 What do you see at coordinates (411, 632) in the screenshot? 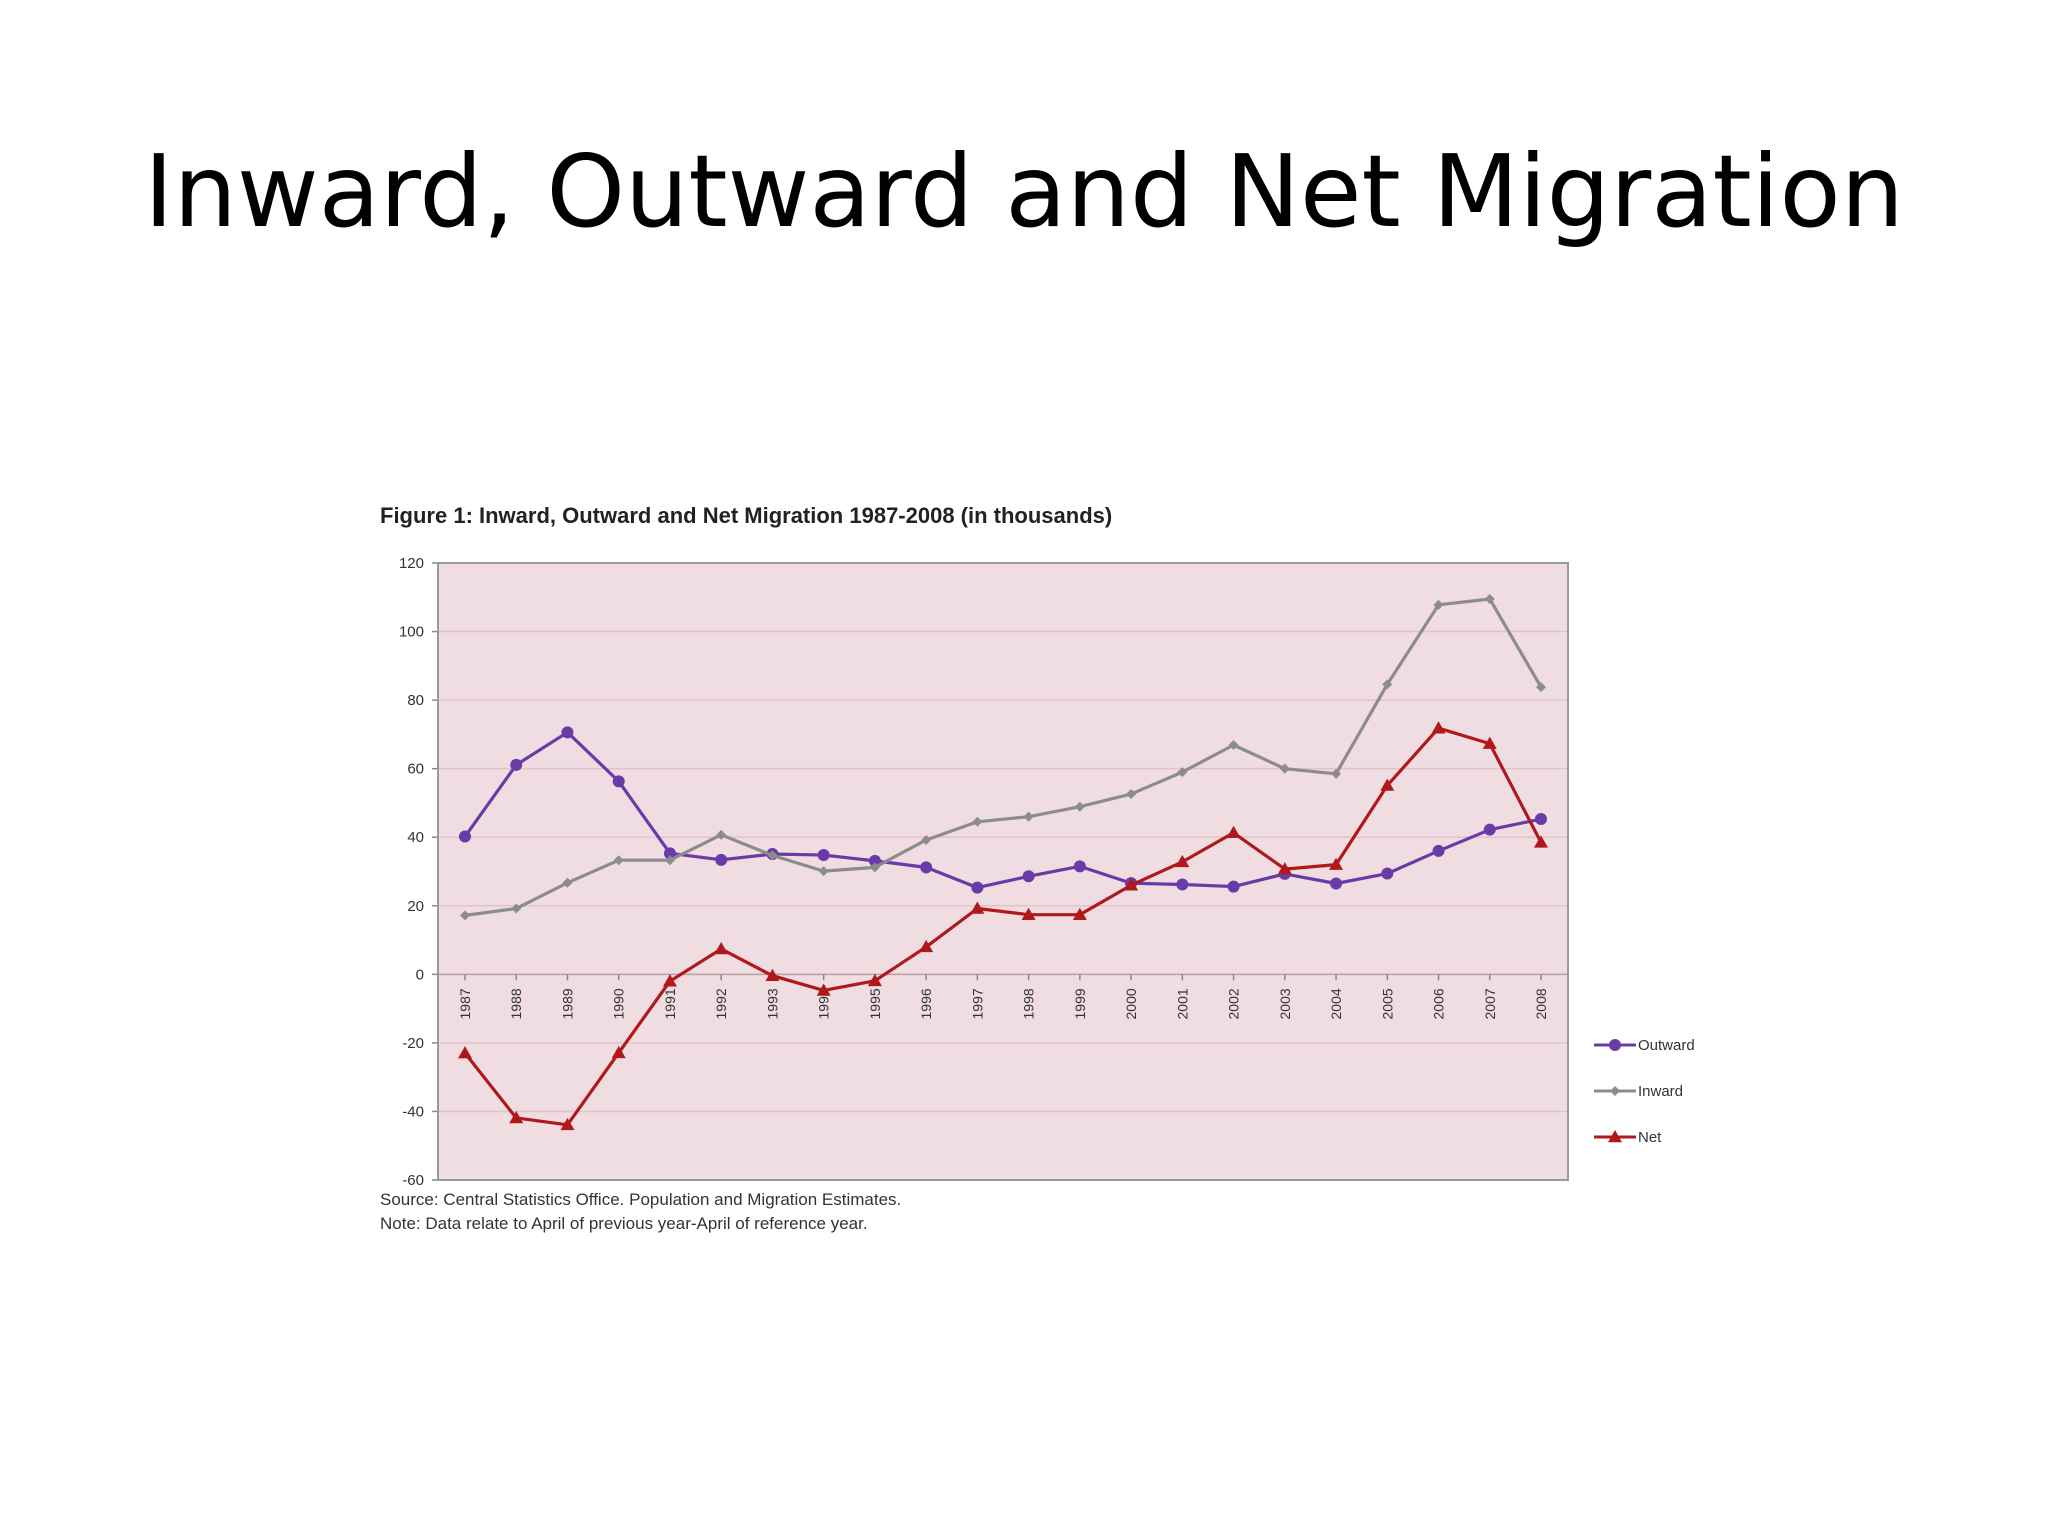
I see `y-tick-label: 100` at bounding box center [411, 632].